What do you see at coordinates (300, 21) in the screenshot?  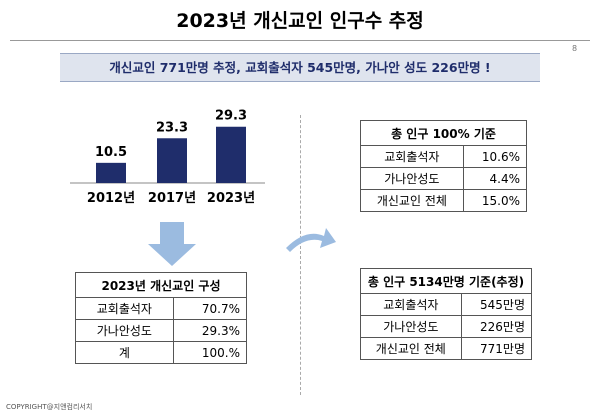 I see `slide-title: 2023년 개신교인 인구수 추정` at bounding box center [300, 21].